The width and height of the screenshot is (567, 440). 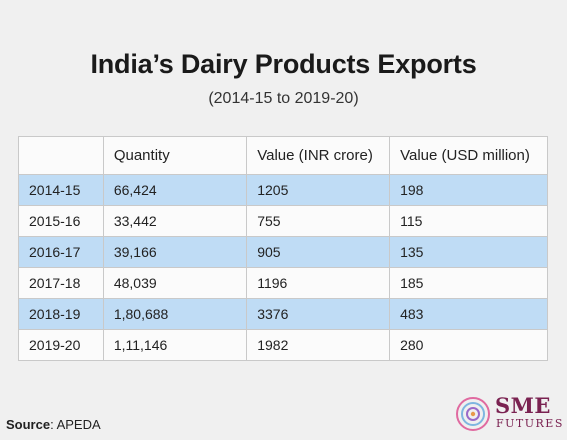 What do you see at coordinates (175, 221) in the screenshot?
I see `value-cell: 33,442` at bounding box center [175, 221].